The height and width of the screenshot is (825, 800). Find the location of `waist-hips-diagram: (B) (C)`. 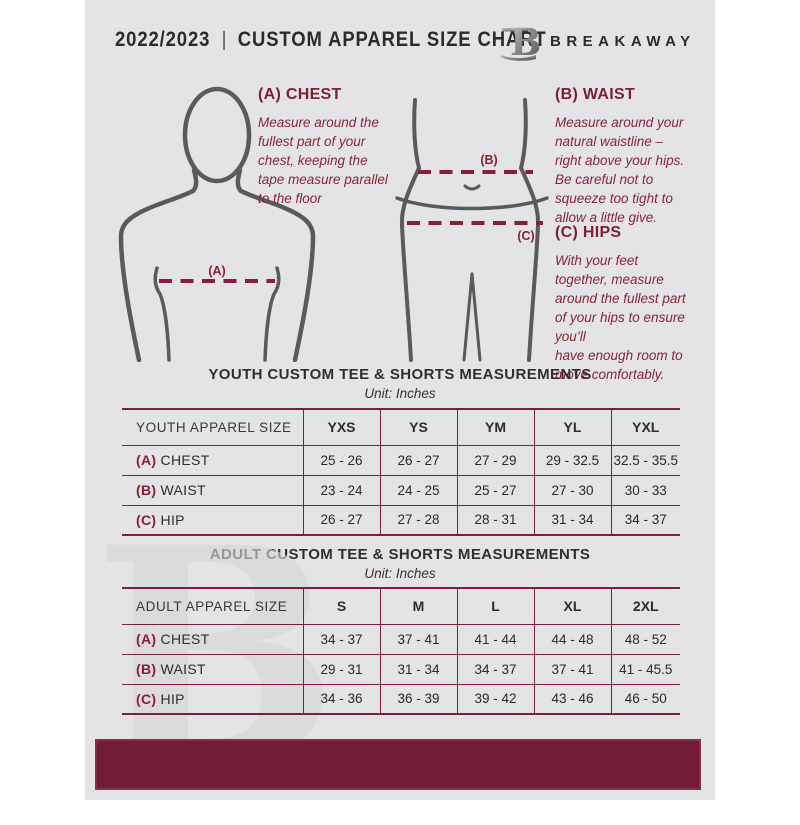

waist-hips-diagram: (B) (C) is located at coordinates (472, 230).